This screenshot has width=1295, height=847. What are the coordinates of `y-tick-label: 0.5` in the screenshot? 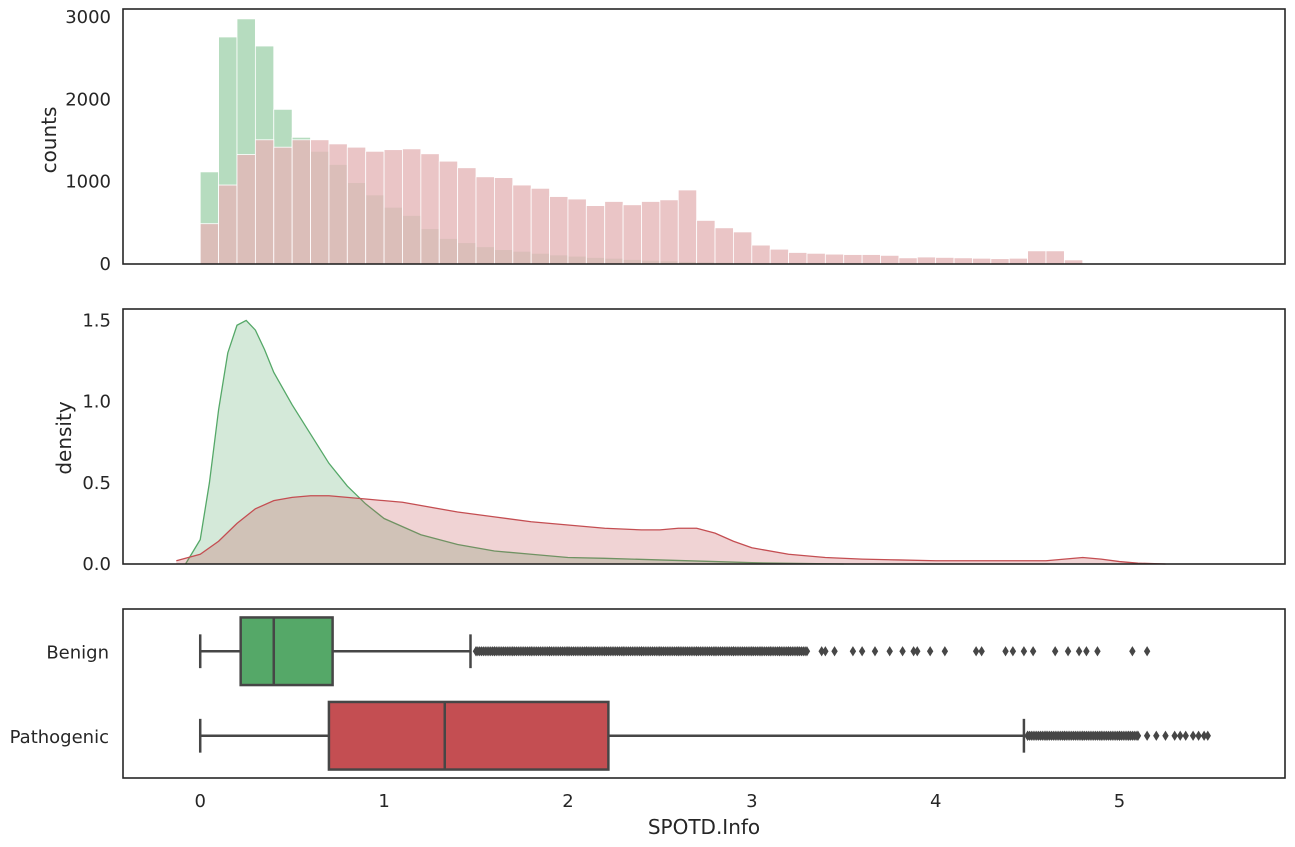 It's located at (96, 483).